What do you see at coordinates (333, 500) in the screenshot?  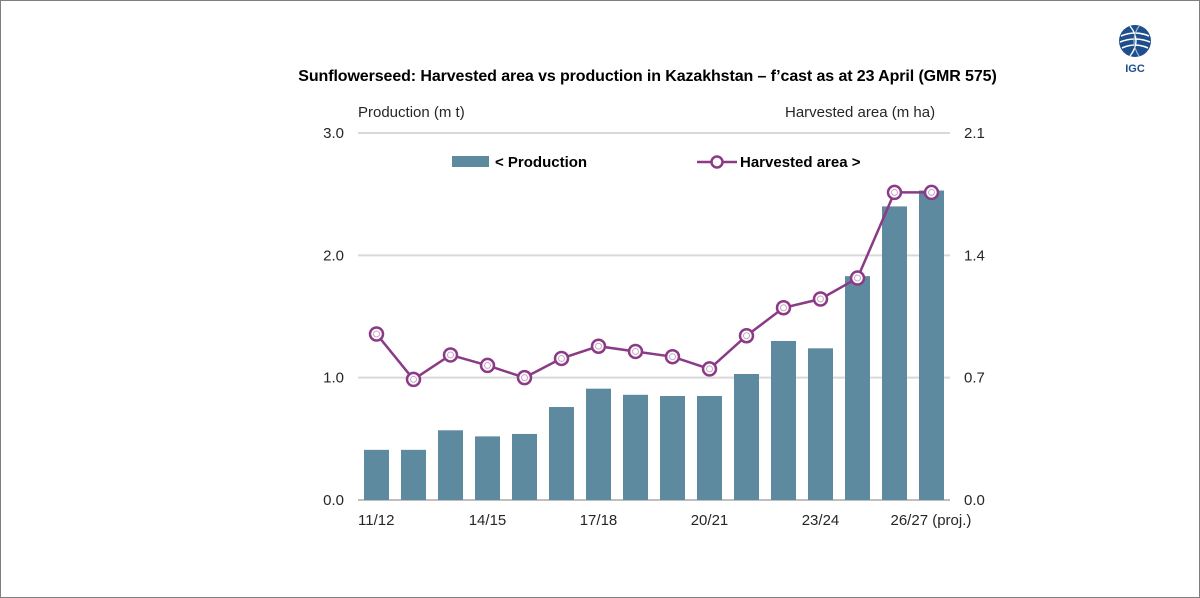 I see `y-tick-label-left: 0.0` at bounding box center [333, 500].